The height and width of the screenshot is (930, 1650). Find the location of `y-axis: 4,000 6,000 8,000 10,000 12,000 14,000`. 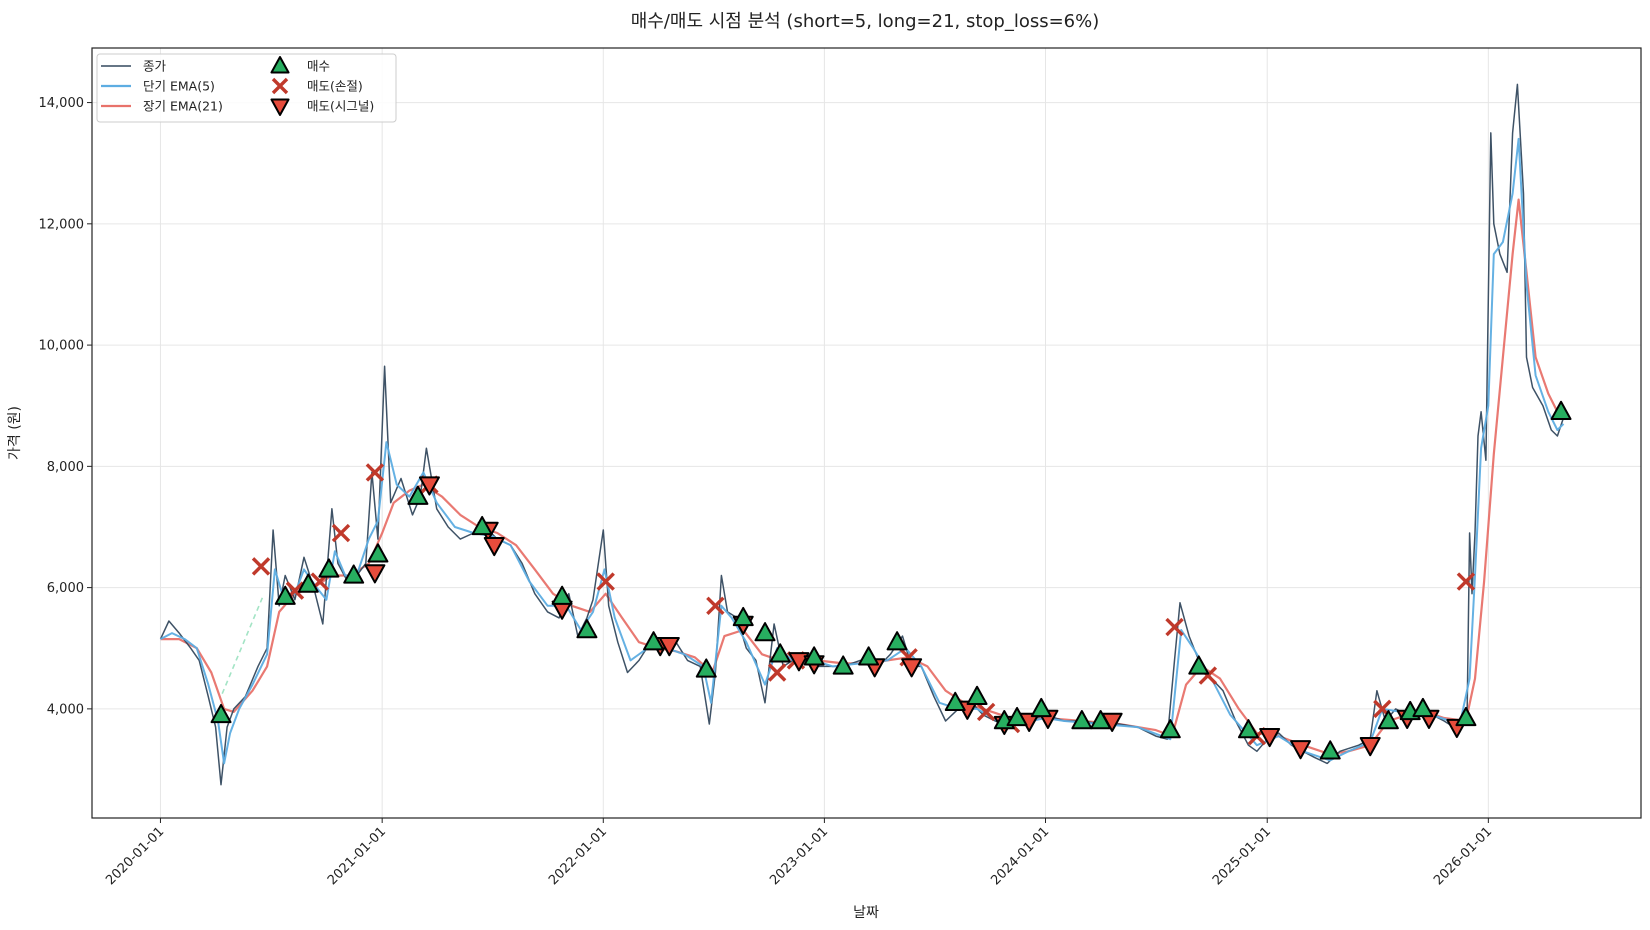

y-axis: 4,000 6,000 8,000 10,000 12,000 14,000 is located at coordinates (65, 406).